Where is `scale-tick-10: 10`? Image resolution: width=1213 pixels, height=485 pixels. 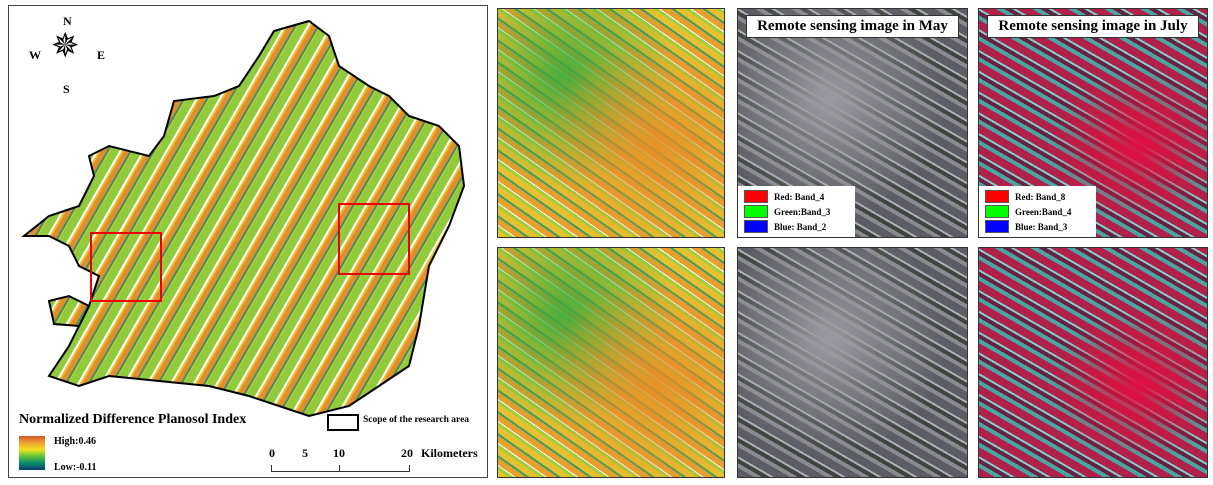 scale-tick-10: 10 is located at coordinates (339, 453).